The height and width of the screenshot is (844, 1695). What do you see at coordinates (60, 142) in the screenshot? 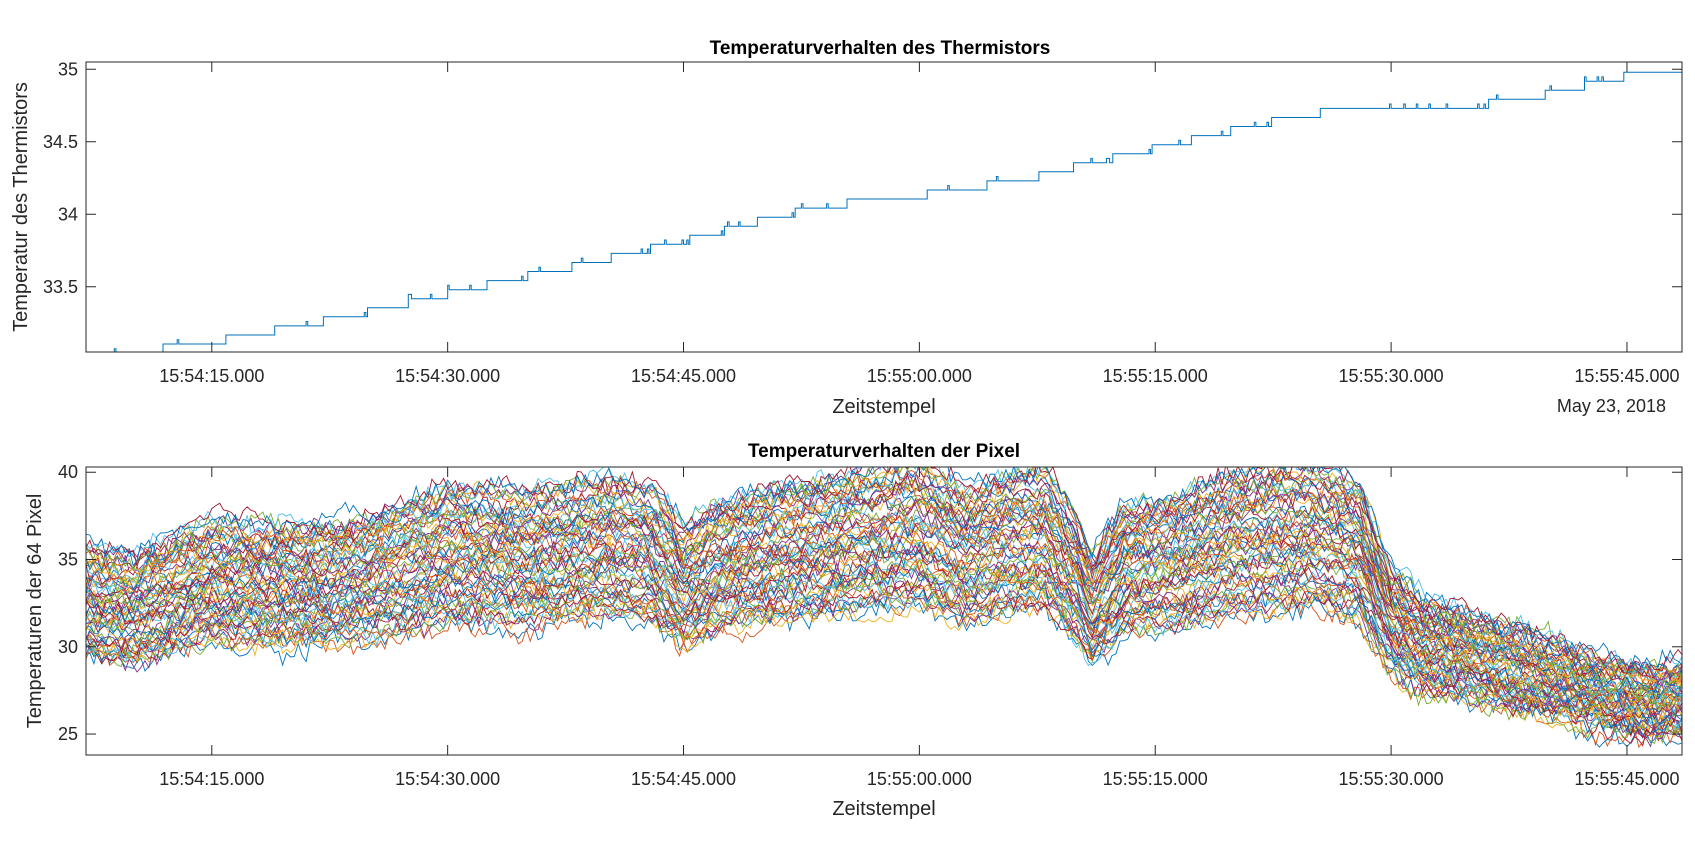
I see `y-tick-label: 34.5` at bounding box center [60, 142].